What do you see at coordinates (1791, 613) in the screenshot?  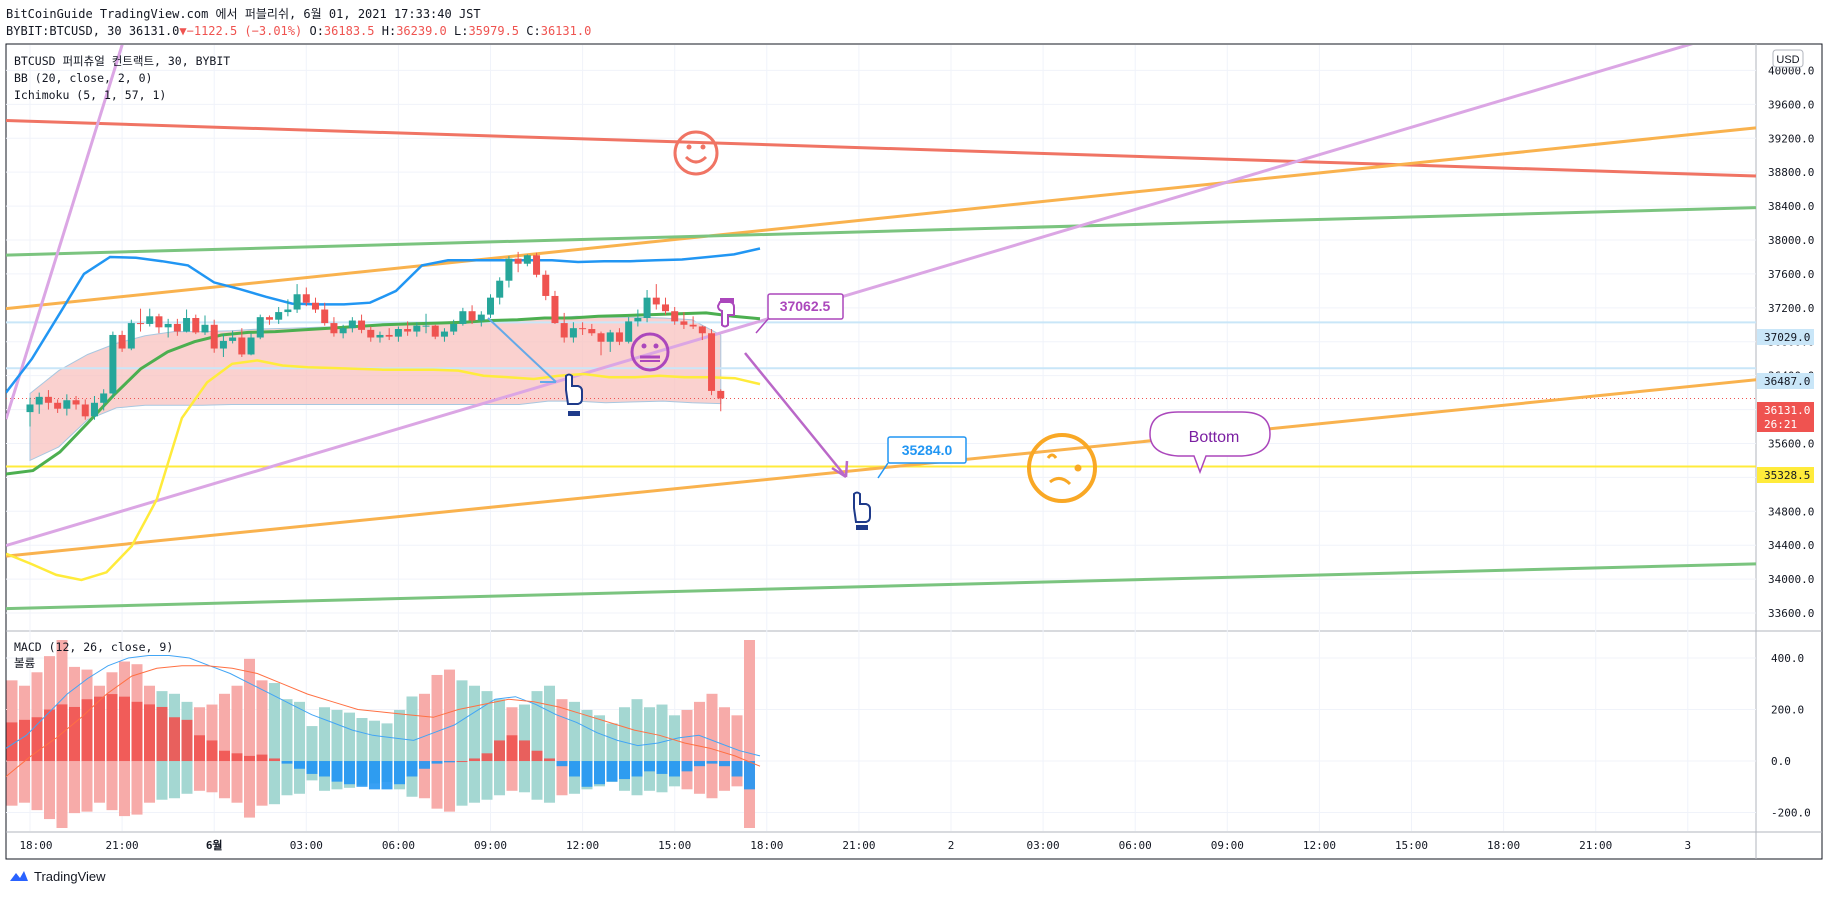 I see `price-tick-label: 33600.0` at bounding box center [1791, 613].